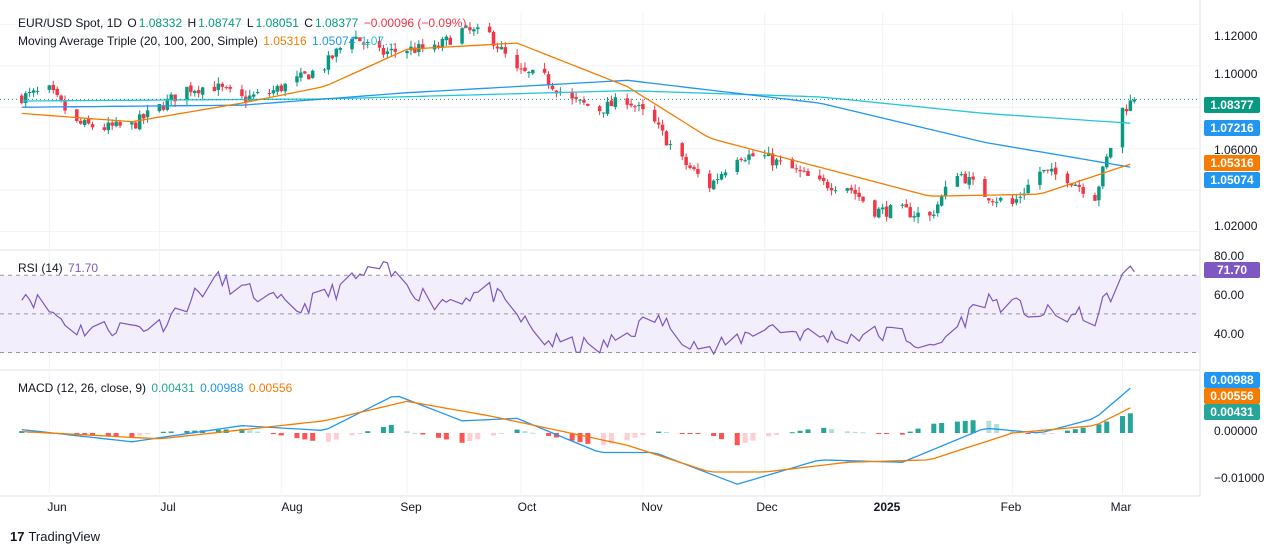 The height and width of the screenshot is (555, 1280). I want to click on macd-tick-neg: −0.01000, so click(1239, 478).